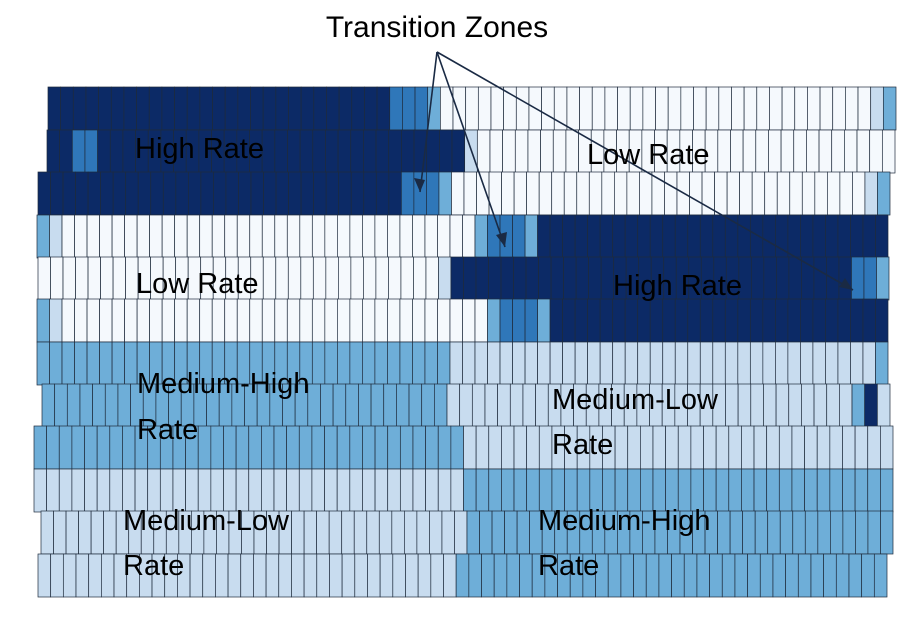 This screenshot has width=914, height=638. What do you see at coordinates (677, 286) in the screenshot?
I see `label-row4-high-rate: High Rate` at bounding box center [677, 286].